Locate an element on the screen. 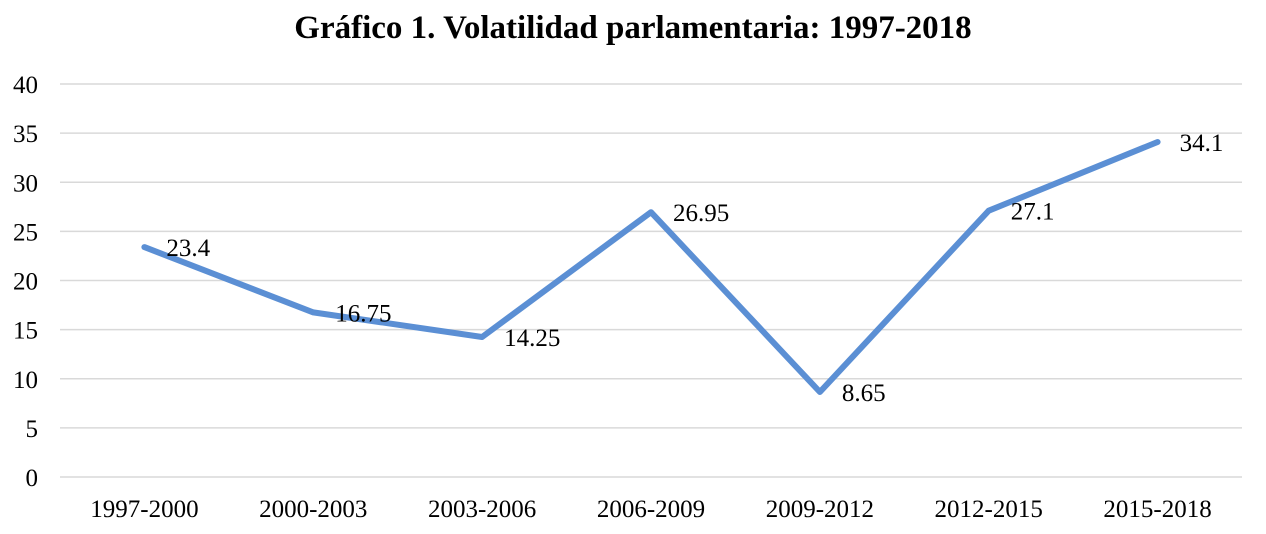 The image size is (1266, 534). data-label: 27.1 is located at coordinates (1033, 212).